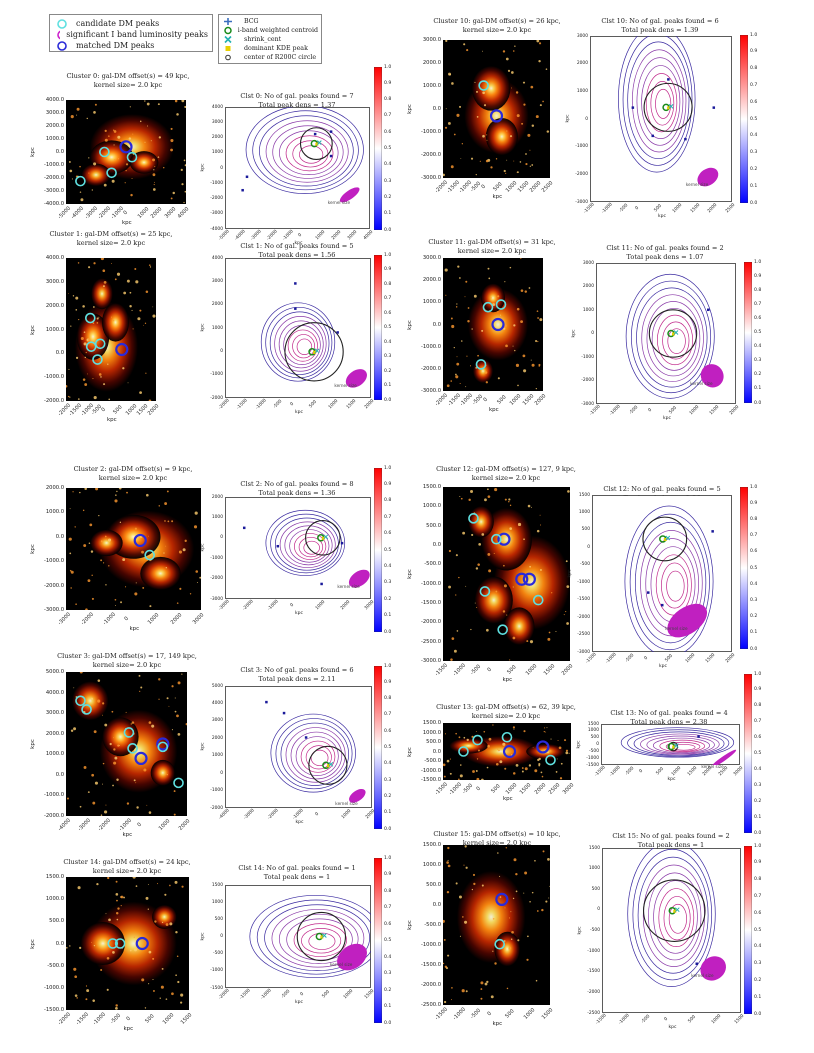 This screenshot has height=1053, width=814. I want to click on dm-y-tick: -3000.0, so click(53, 610).